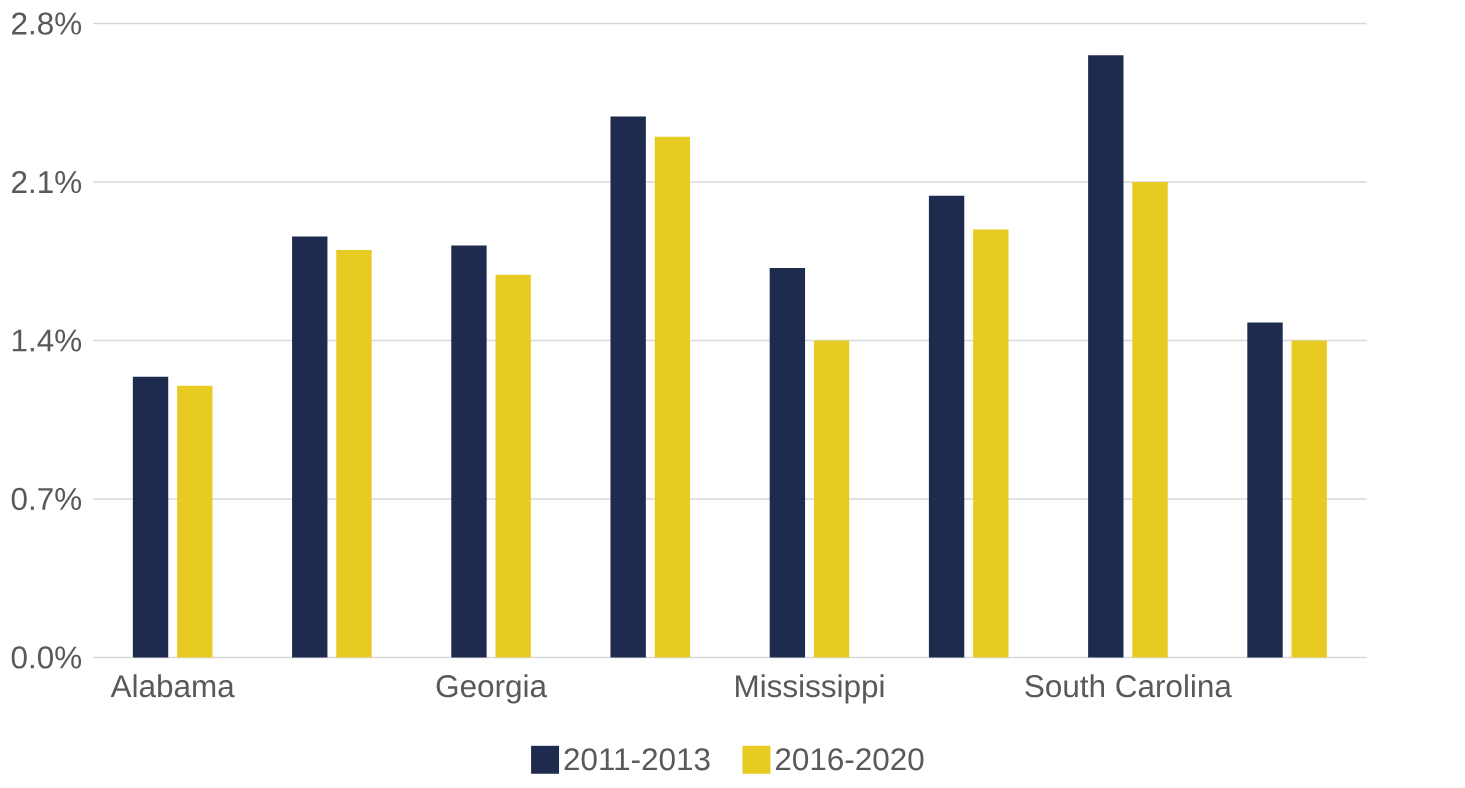 The height and width of the screenshot is (788, 1465). Describe the element at coordinates (46, 657) in the screenshot. I see `y-tick-label: 0.0%` at that location.